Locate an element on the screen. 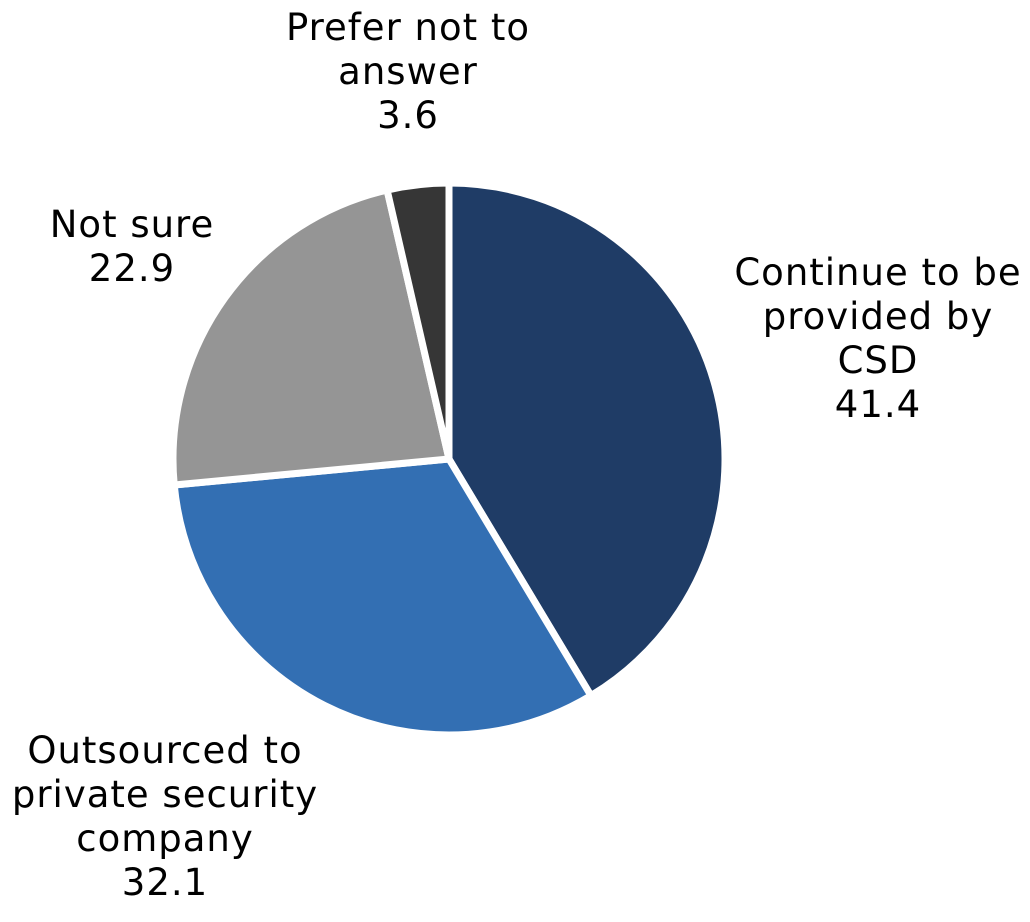 This screenshot has width=1030, height=922. data-label-4: Prefer not to answer 3.6 is located at coordinates (408, 71).